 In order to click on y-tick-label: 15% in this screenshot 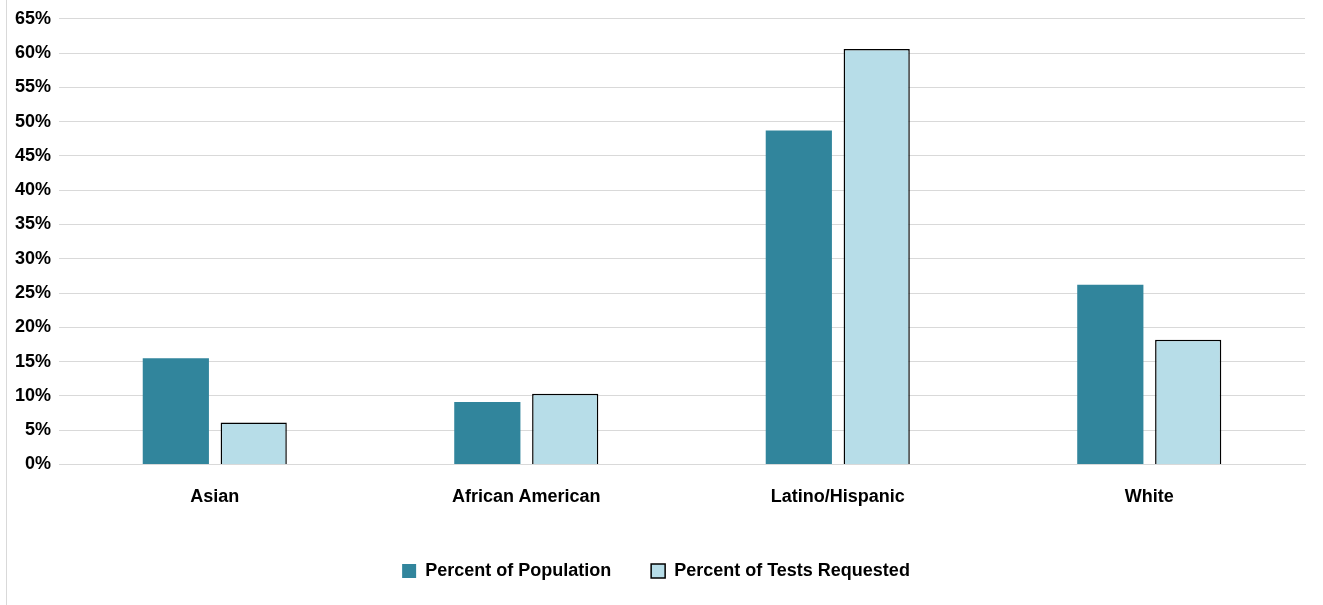, I will do `click(33, 360)`.